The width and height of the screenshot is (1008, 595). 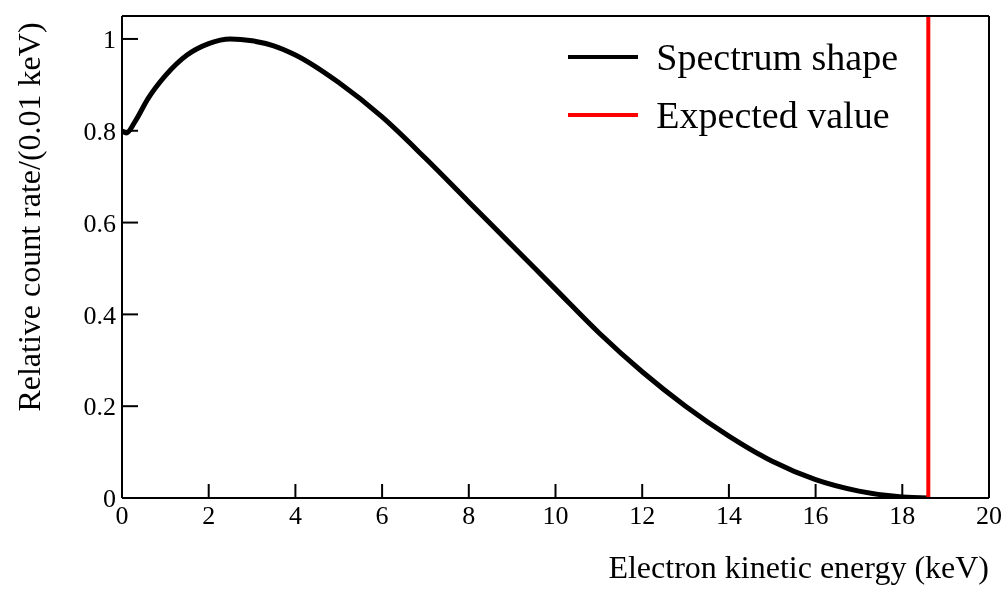 What do you see at coordinates (728, 516) in the screenshot?
I see `x-tick-label: 14` at bounding box center [728, 516].